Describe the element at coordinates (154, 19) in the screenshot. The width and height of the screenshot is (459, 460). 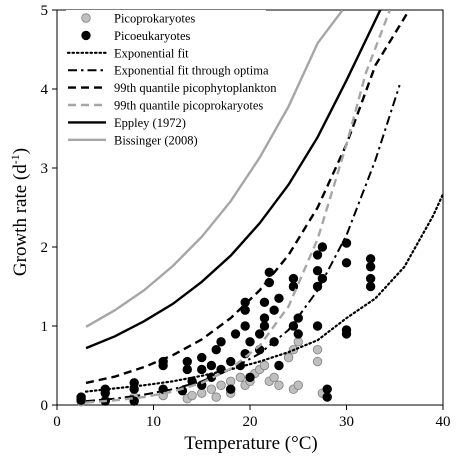
I see `legend-label-picoprokaryotes: Picoprokaryotes` at that location.